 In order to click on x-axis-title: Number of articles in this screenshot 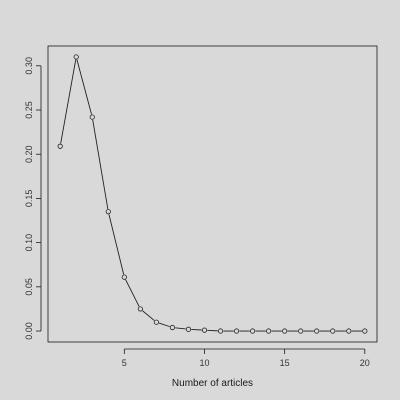, I will do `click(212, 383)`.